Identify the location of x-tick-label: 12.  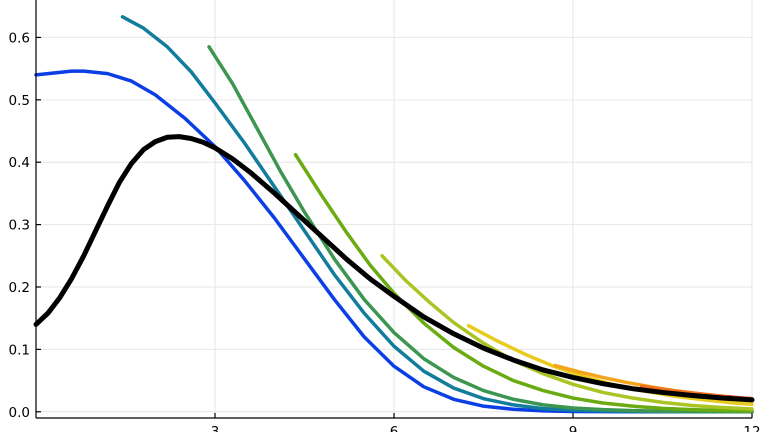
(751, 428).